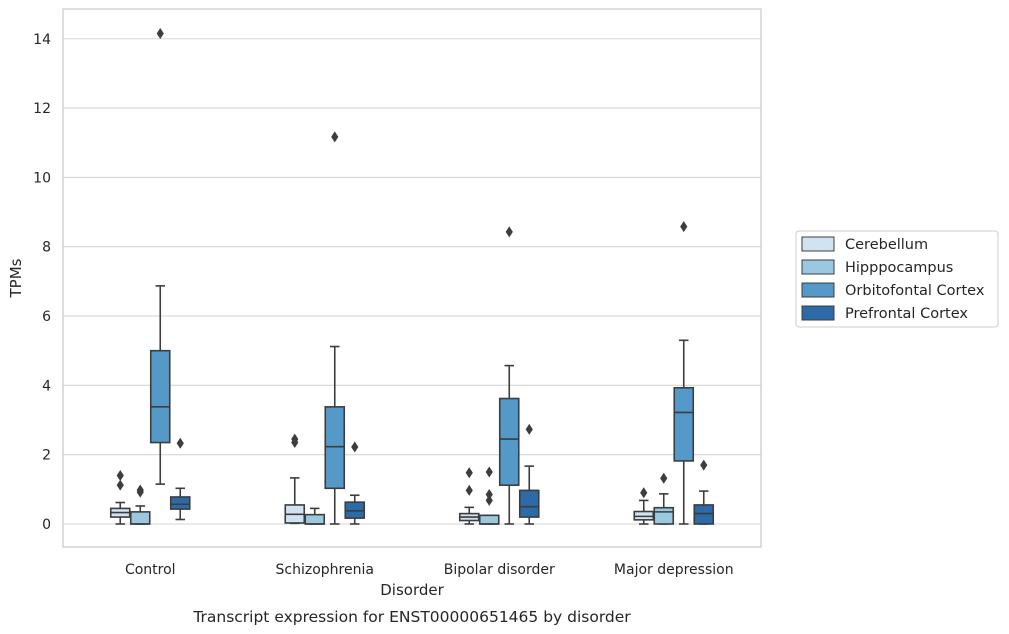 The image size is (1009, 634). Describe the element at coordinates (674, 570) in the screenshot. I see `x-tick-label: Major depression` at that location.